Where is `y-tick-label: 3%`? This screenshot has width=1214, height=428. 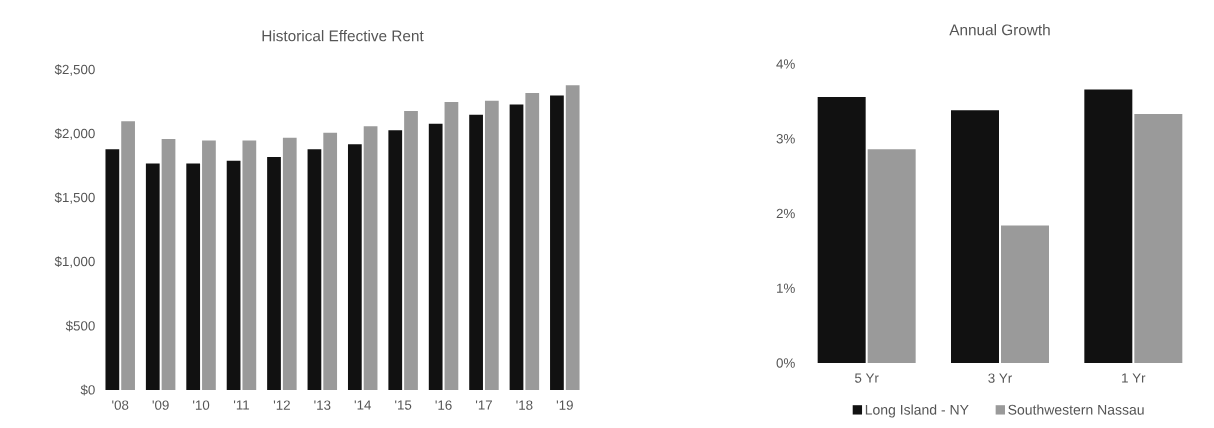
y-tick-label: 3% is located at coordinates (785, 139).